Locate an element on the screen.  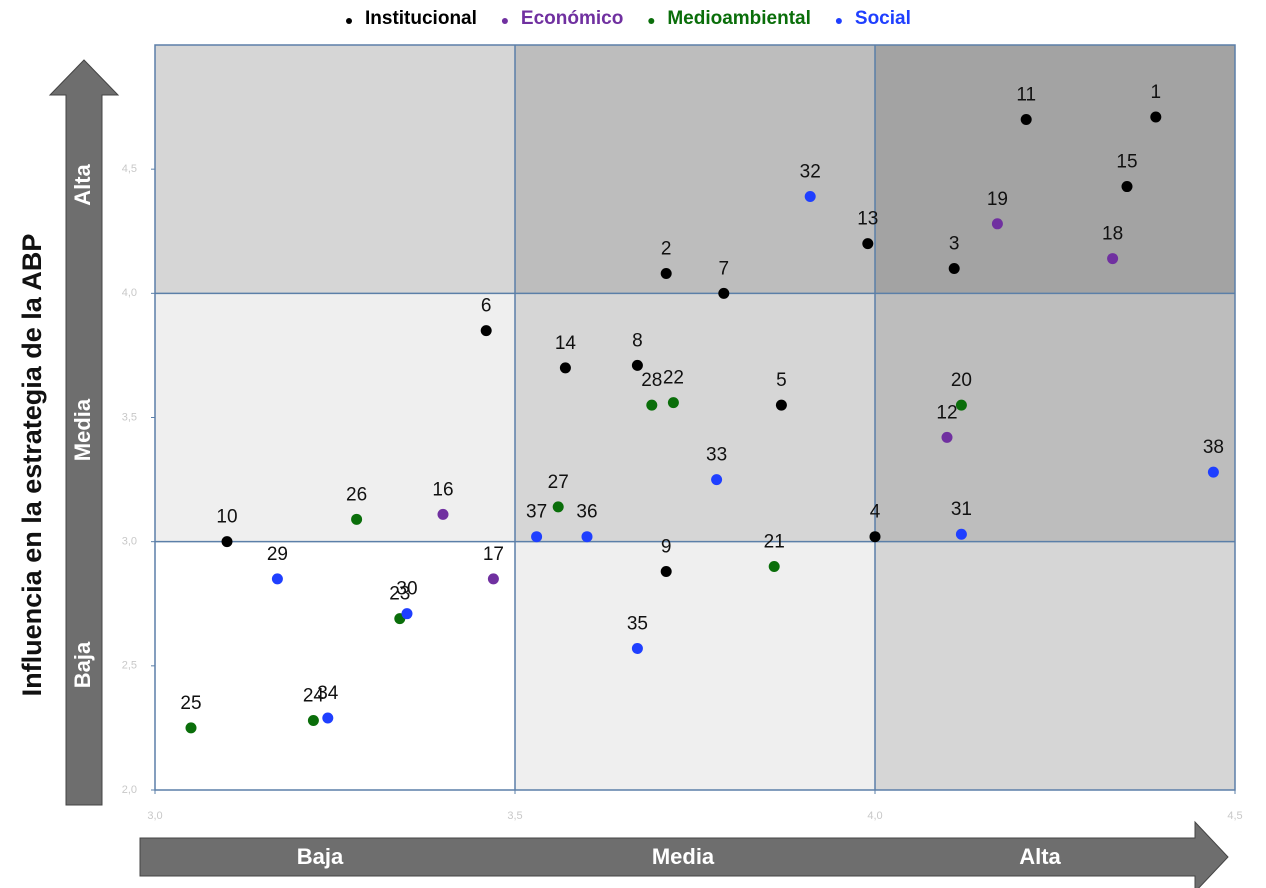
legend-label: Institucional is located at coordinates (421, 18).